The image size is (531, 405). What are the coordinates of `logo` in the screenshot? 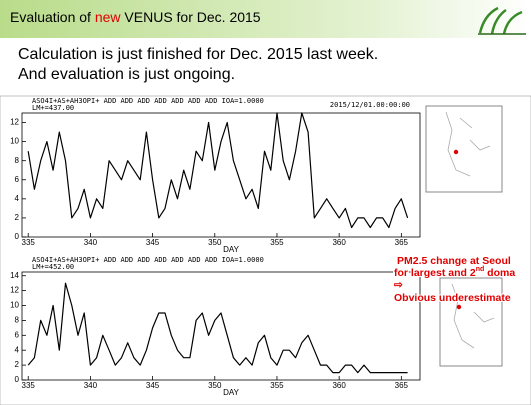 It's located at (502, 20).